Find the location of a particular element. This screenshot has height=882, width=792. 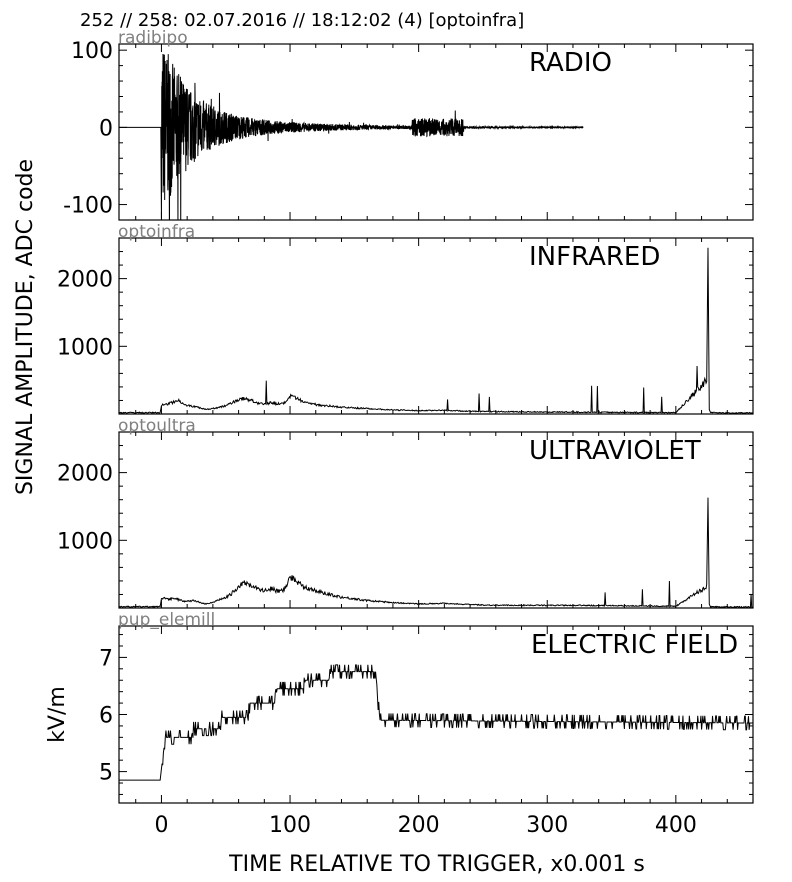

panel-title: ELECTRIC FIELD is located at coordinates (634, 645).